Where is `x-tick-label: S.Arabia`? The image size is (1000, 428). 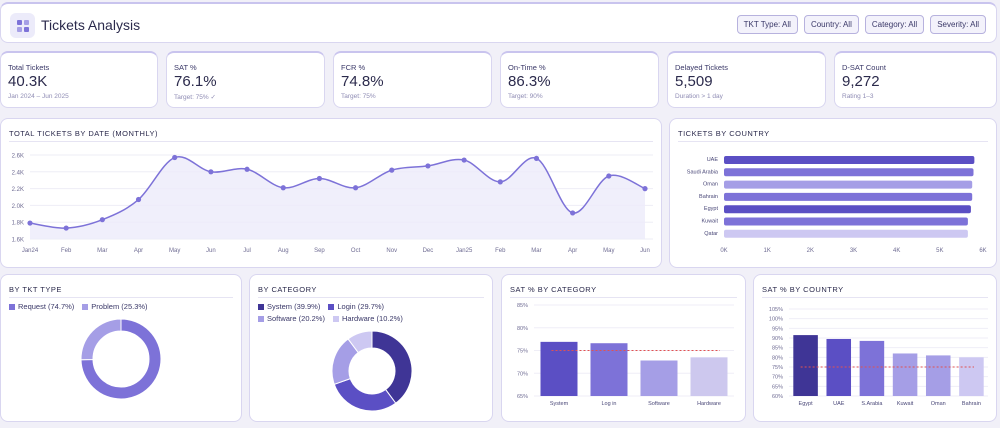 x-tick-label: S.Arabia is located at coordinates (872, 404).